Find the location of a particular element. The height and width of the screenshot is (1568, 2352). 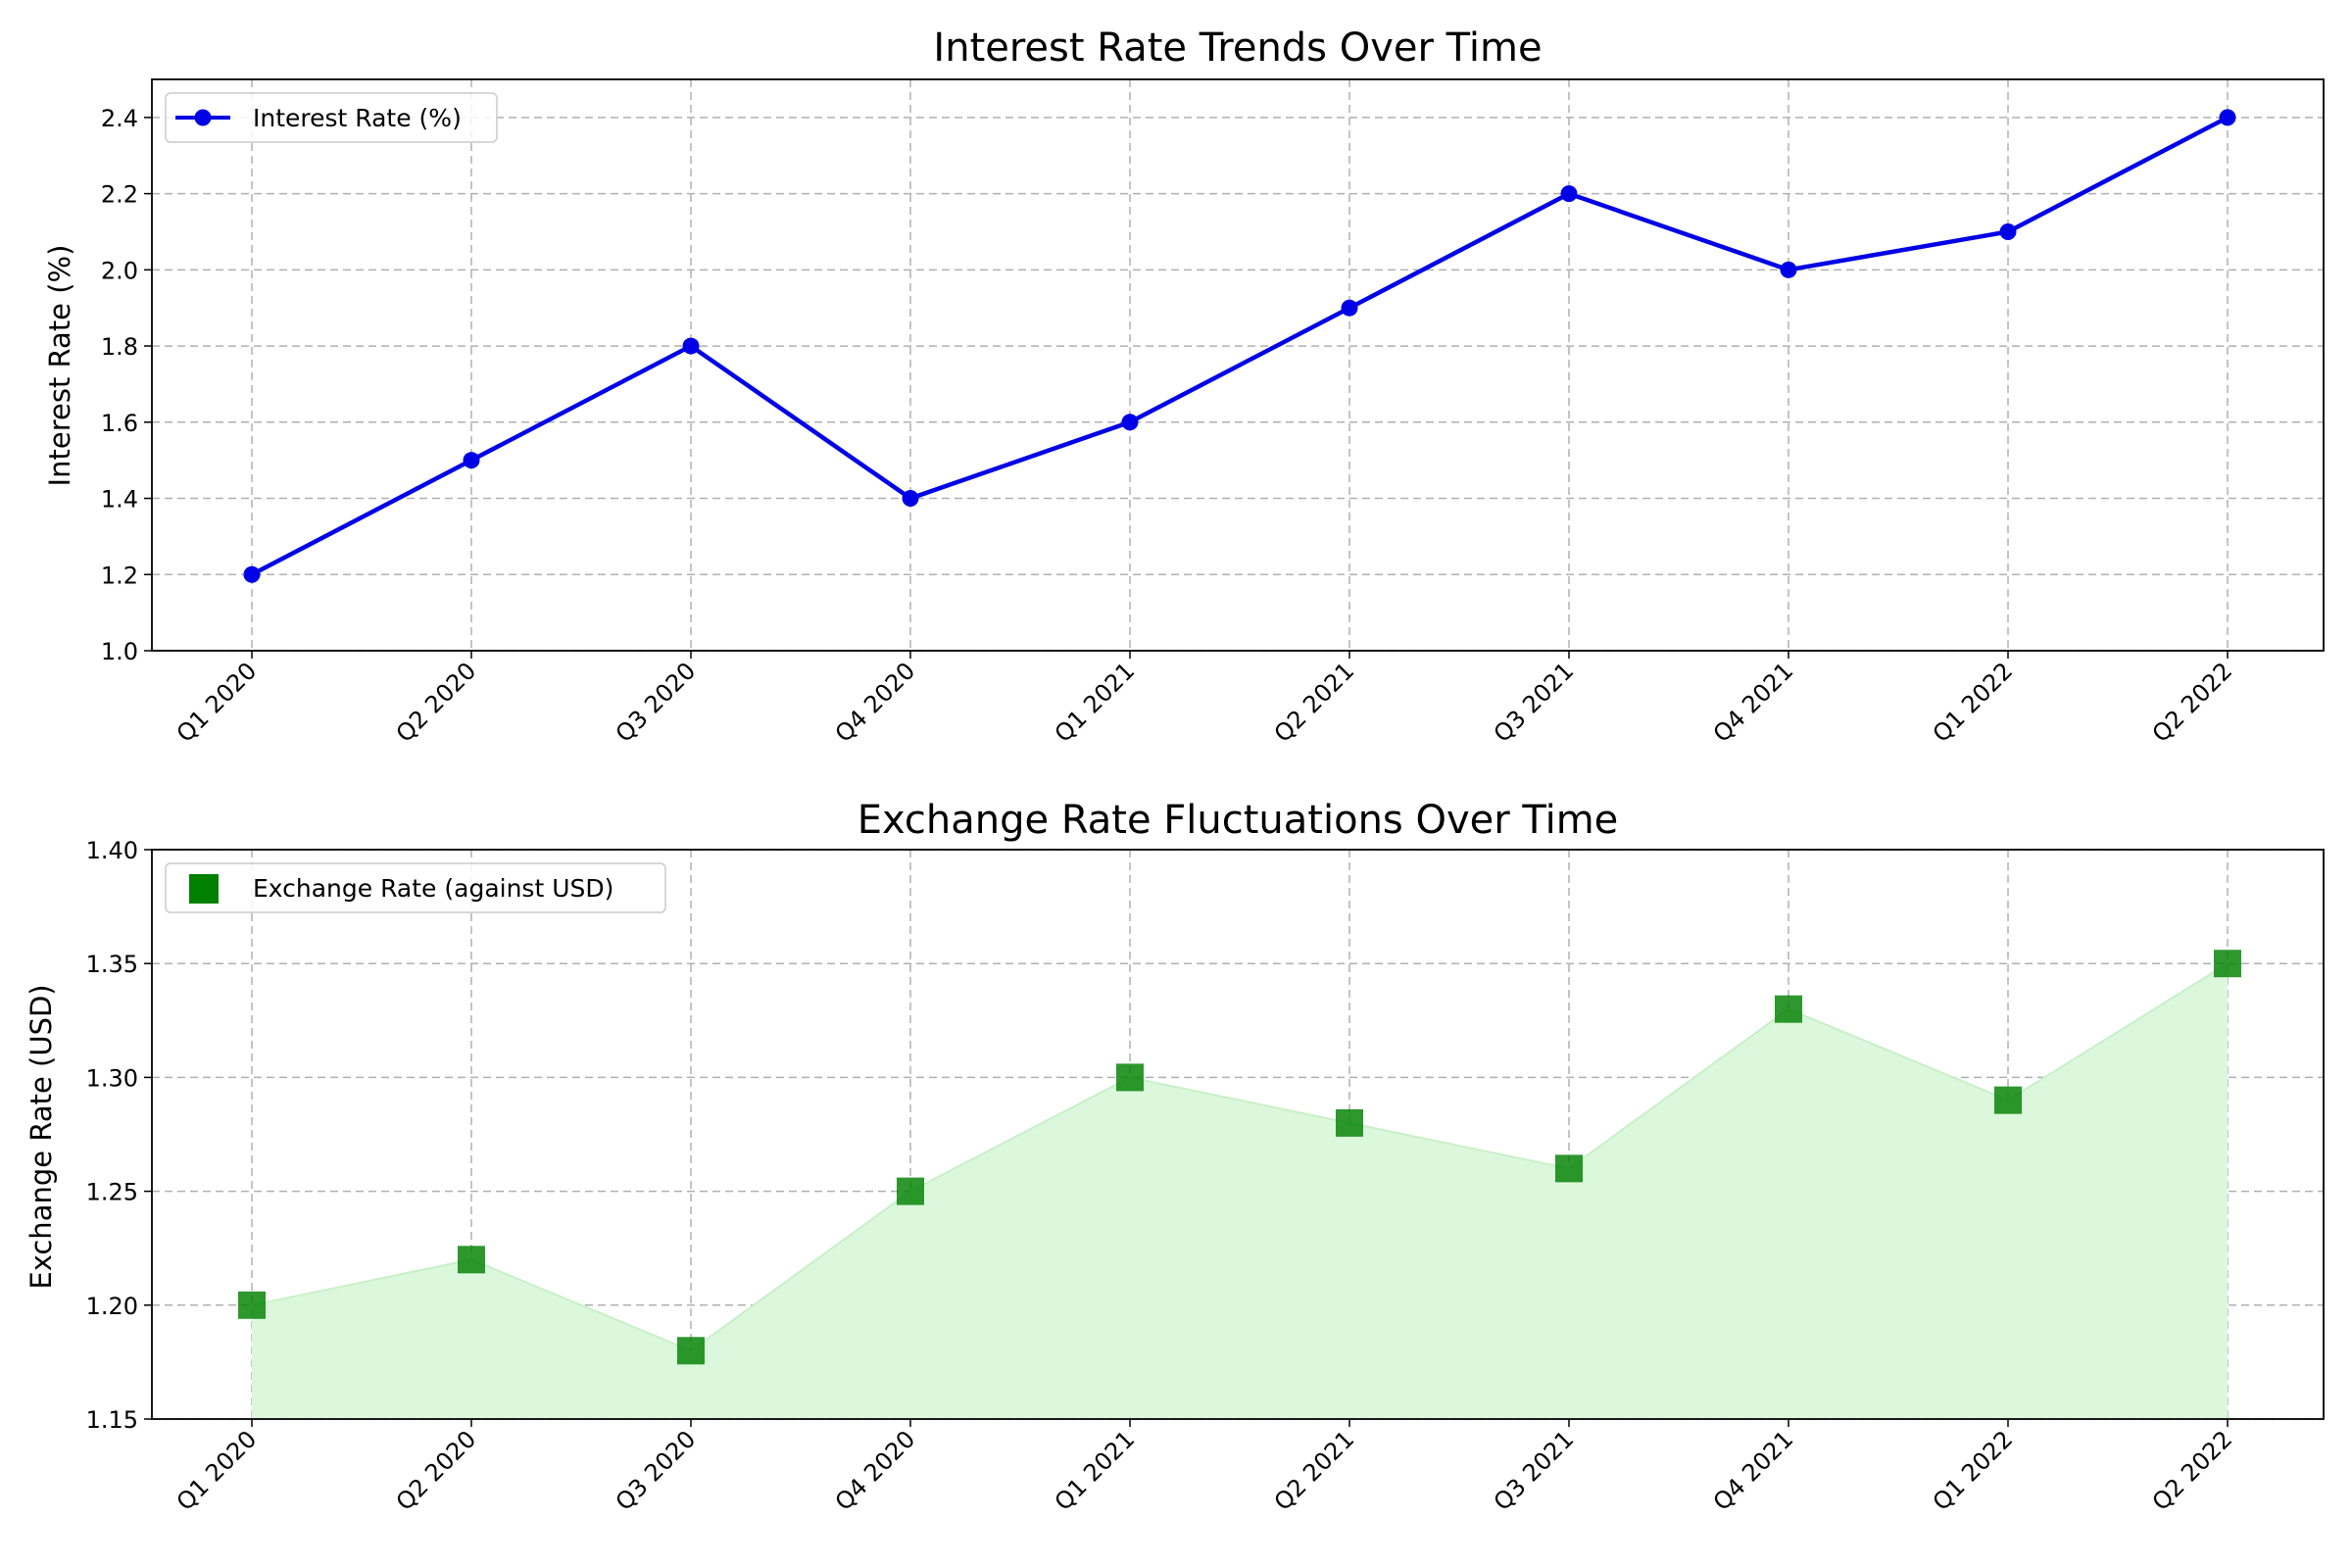

y-tick-label: 1.2 is located at coordinates (119, 575).